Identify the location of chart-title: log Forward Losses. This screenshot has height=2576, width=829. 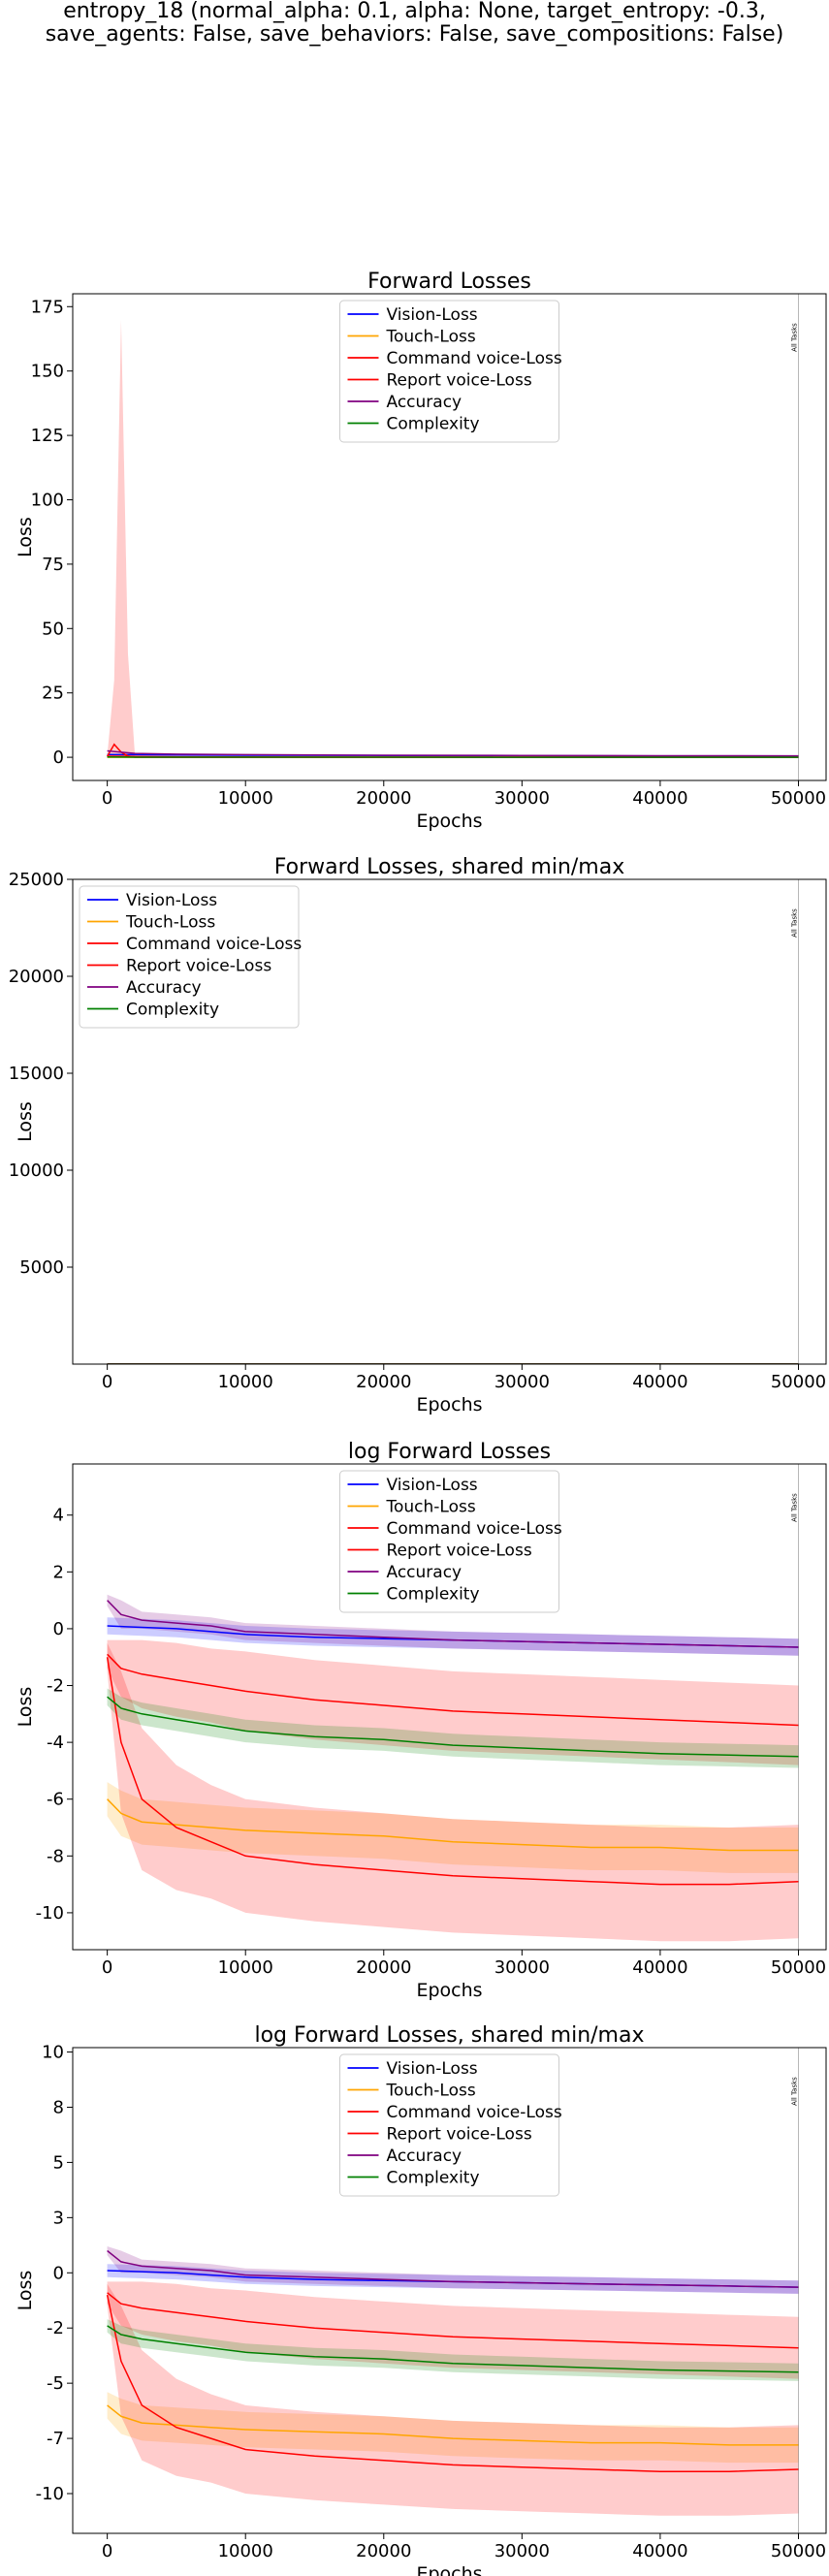
(449, 1452).